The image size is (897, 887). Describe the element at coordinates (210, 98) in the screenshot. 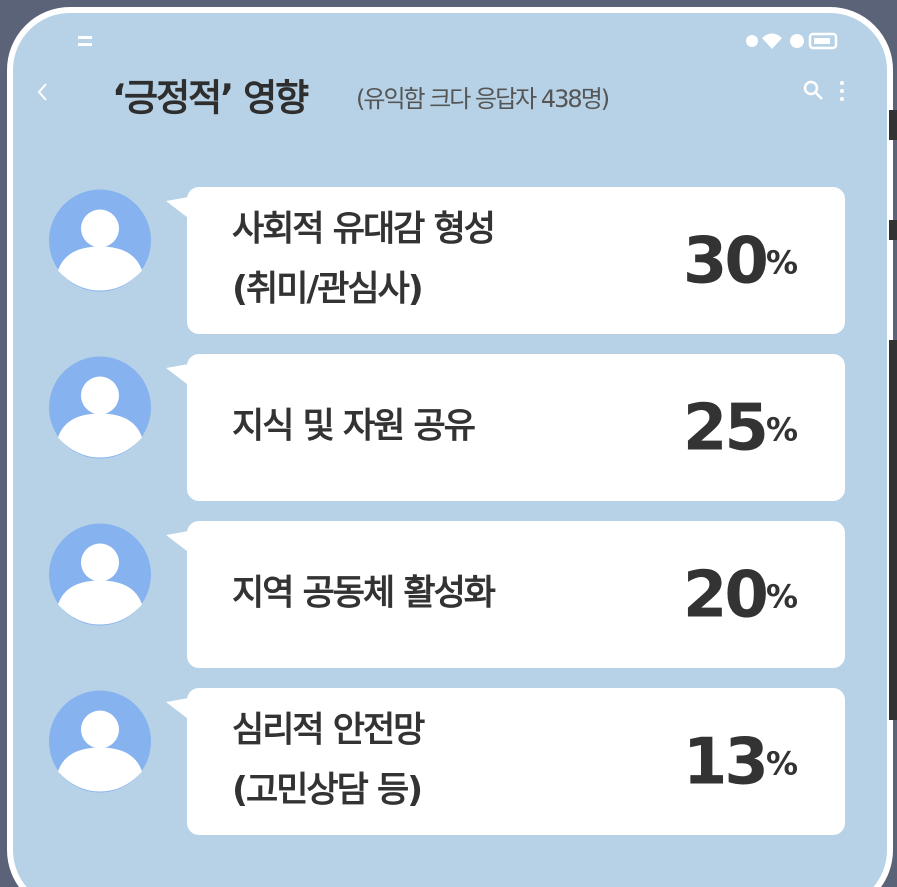

I see `title: ‘긍정적’ 영향` at that location.